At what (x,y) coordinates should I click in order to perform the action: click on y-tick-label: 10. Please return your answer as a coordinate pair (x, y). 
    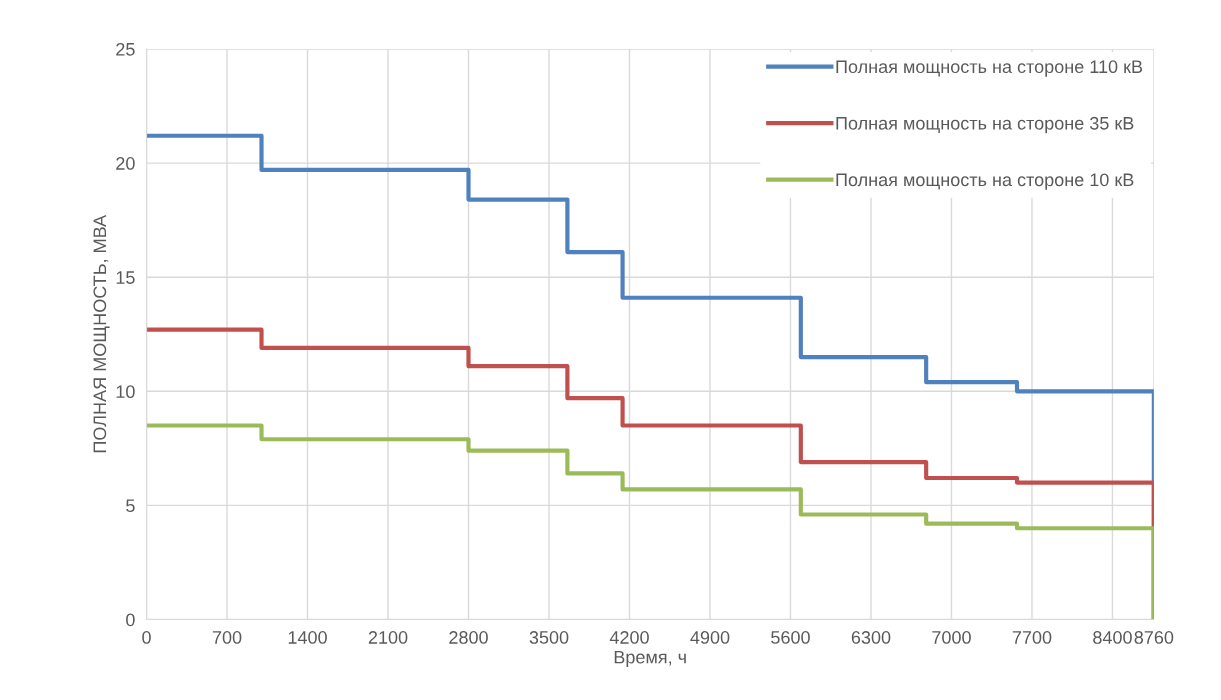
    Looking at the image, I should click on (125, 392).